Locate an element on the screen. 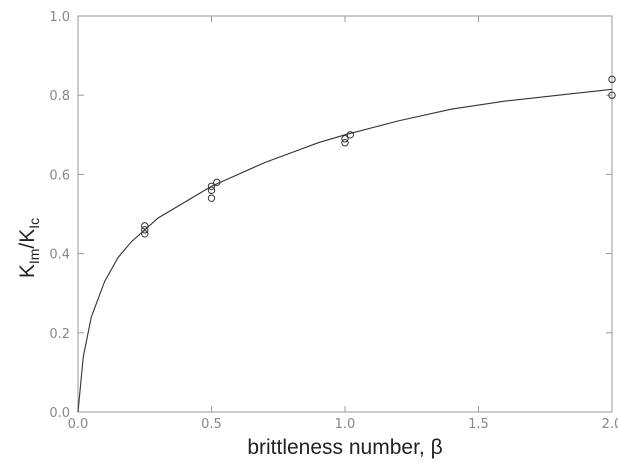 The height and width of the screenshot is (464, 618). x-axis-title: brittleness number, β is located at coordinates (344, 447).